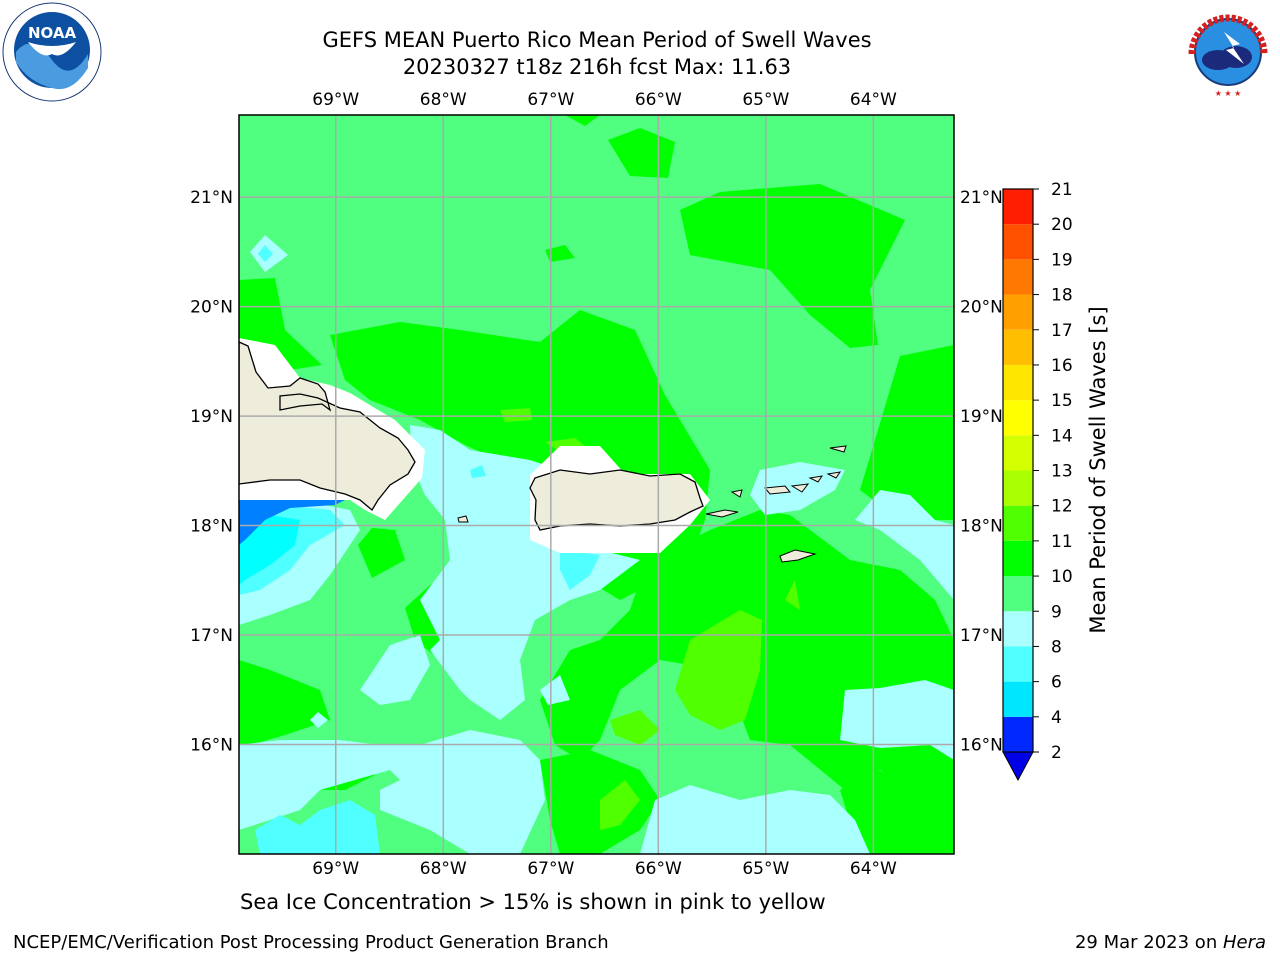 Image resolution: width=1280 pixels, height=960 pixels. I want to click on lon-tick-label-bottom: 69°W, so click(335, 869).